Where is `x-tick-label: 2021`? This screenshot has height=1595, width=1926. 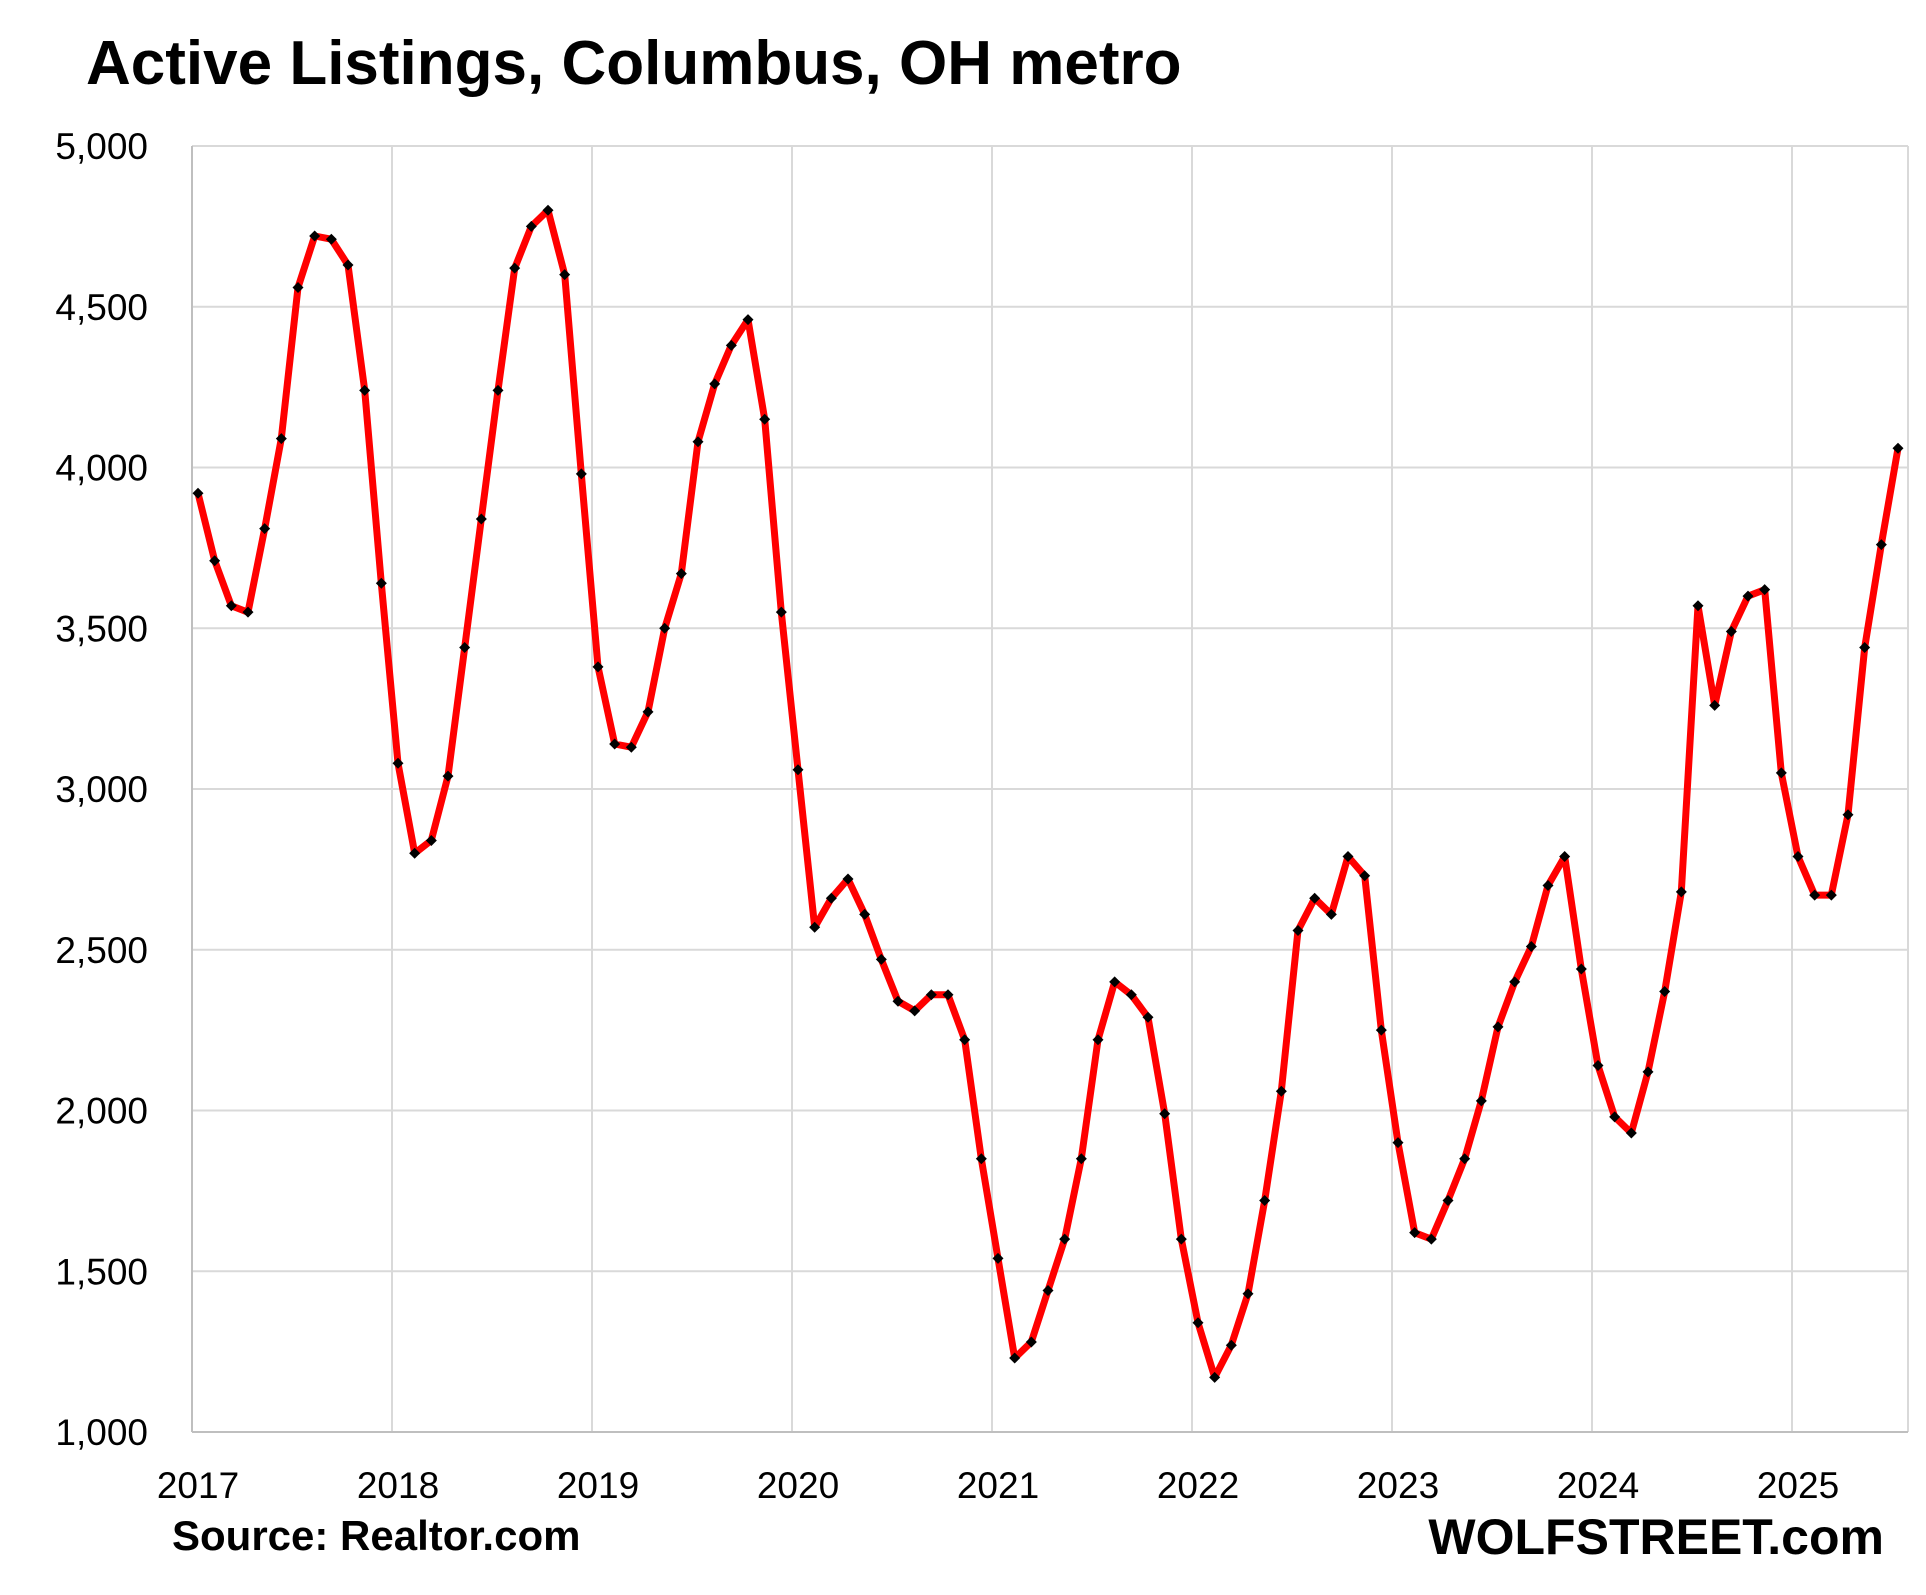 x-tick-label: 2021 is located at coordinates (998, 1485).